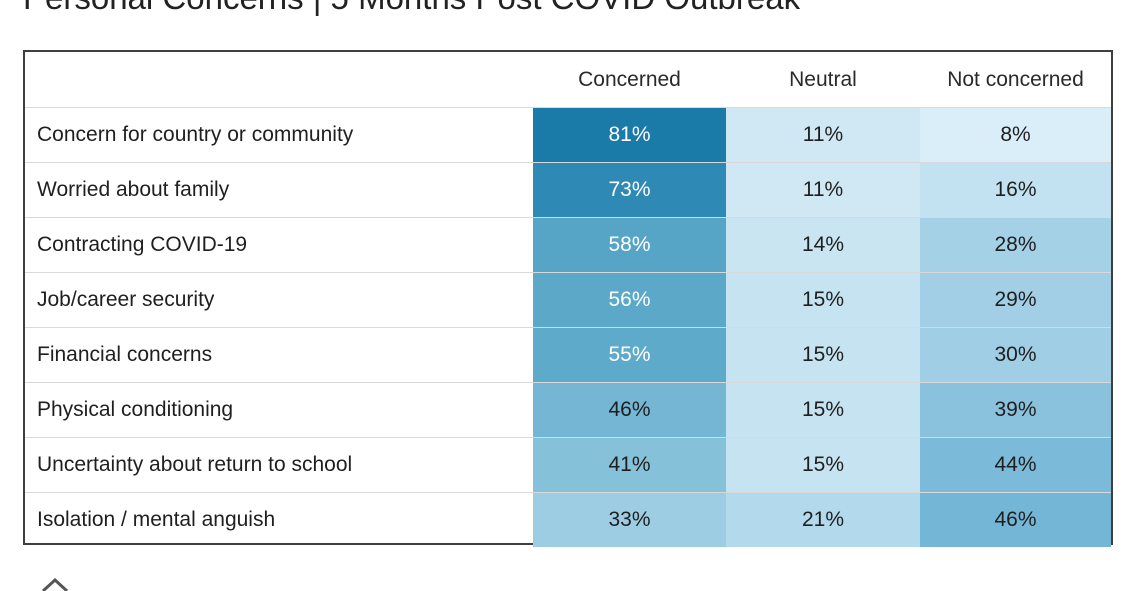 The height and width of the screenshot is (591, 1130). I want to click on column-header-neutral: Neutral, so click(823, 79).